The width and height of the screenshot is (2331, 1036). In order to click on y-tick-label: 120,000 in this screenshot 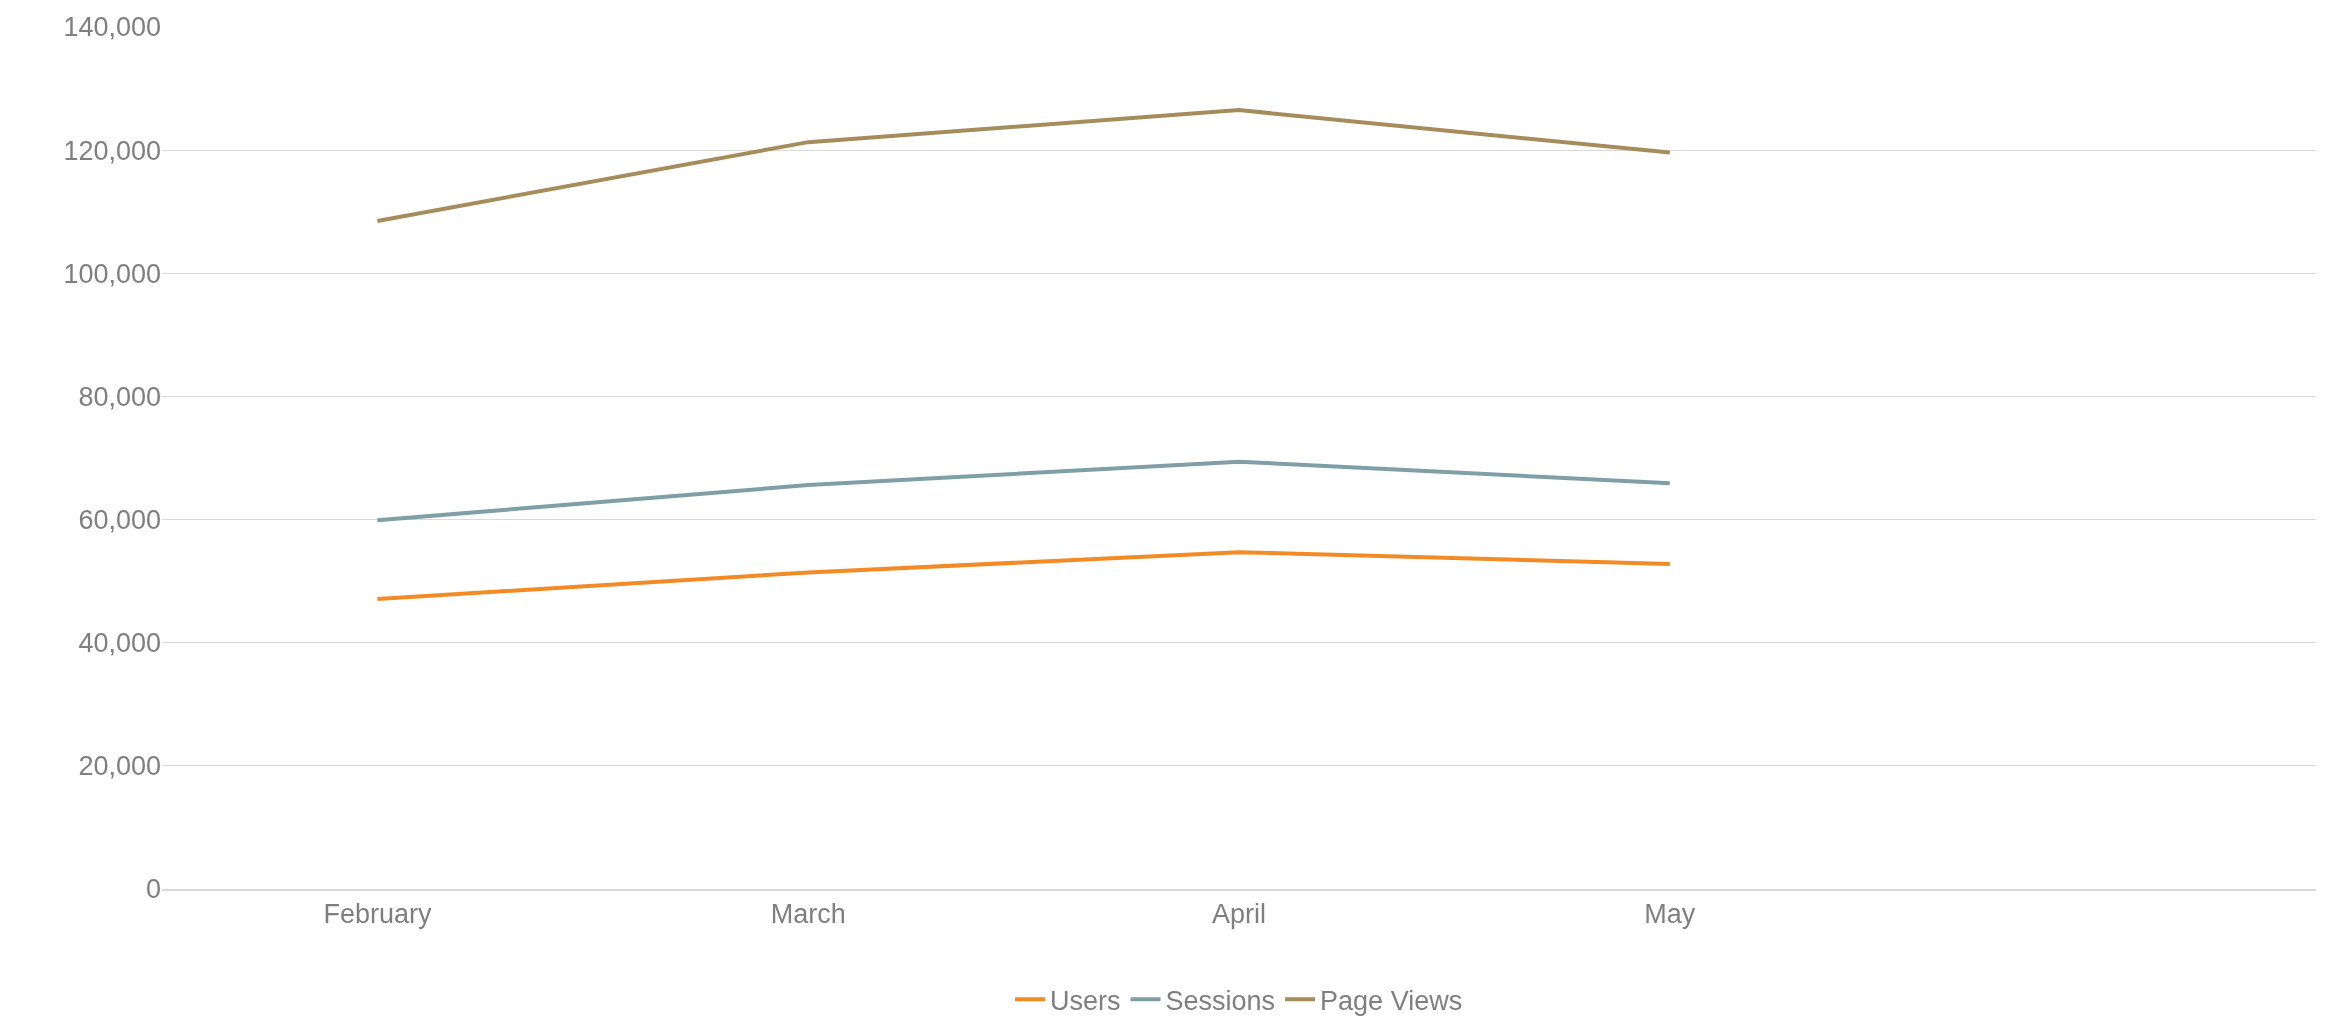, I will do `click(112, 150)`.